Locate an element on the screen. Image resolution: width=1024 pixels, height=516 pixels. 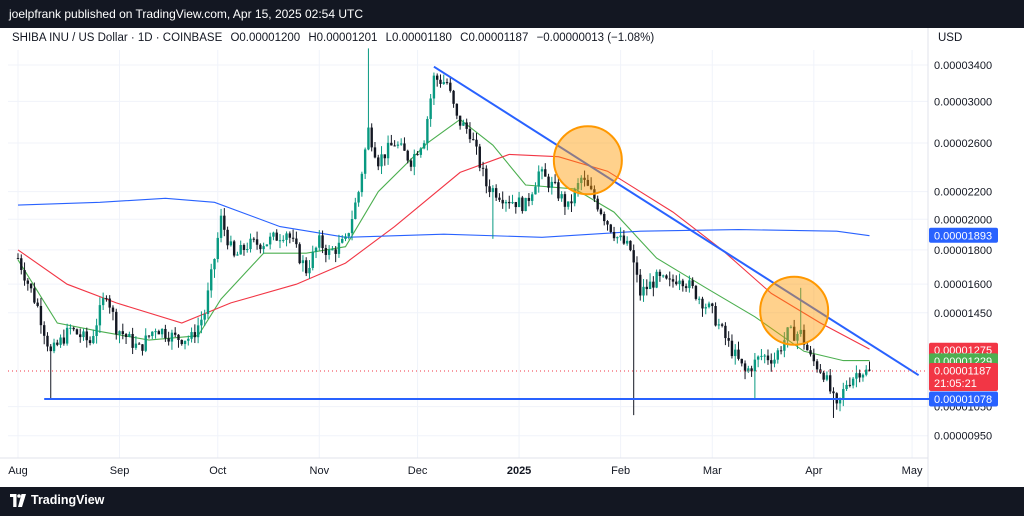
x-tick-label: Aug is located at coordinates (18, 471).